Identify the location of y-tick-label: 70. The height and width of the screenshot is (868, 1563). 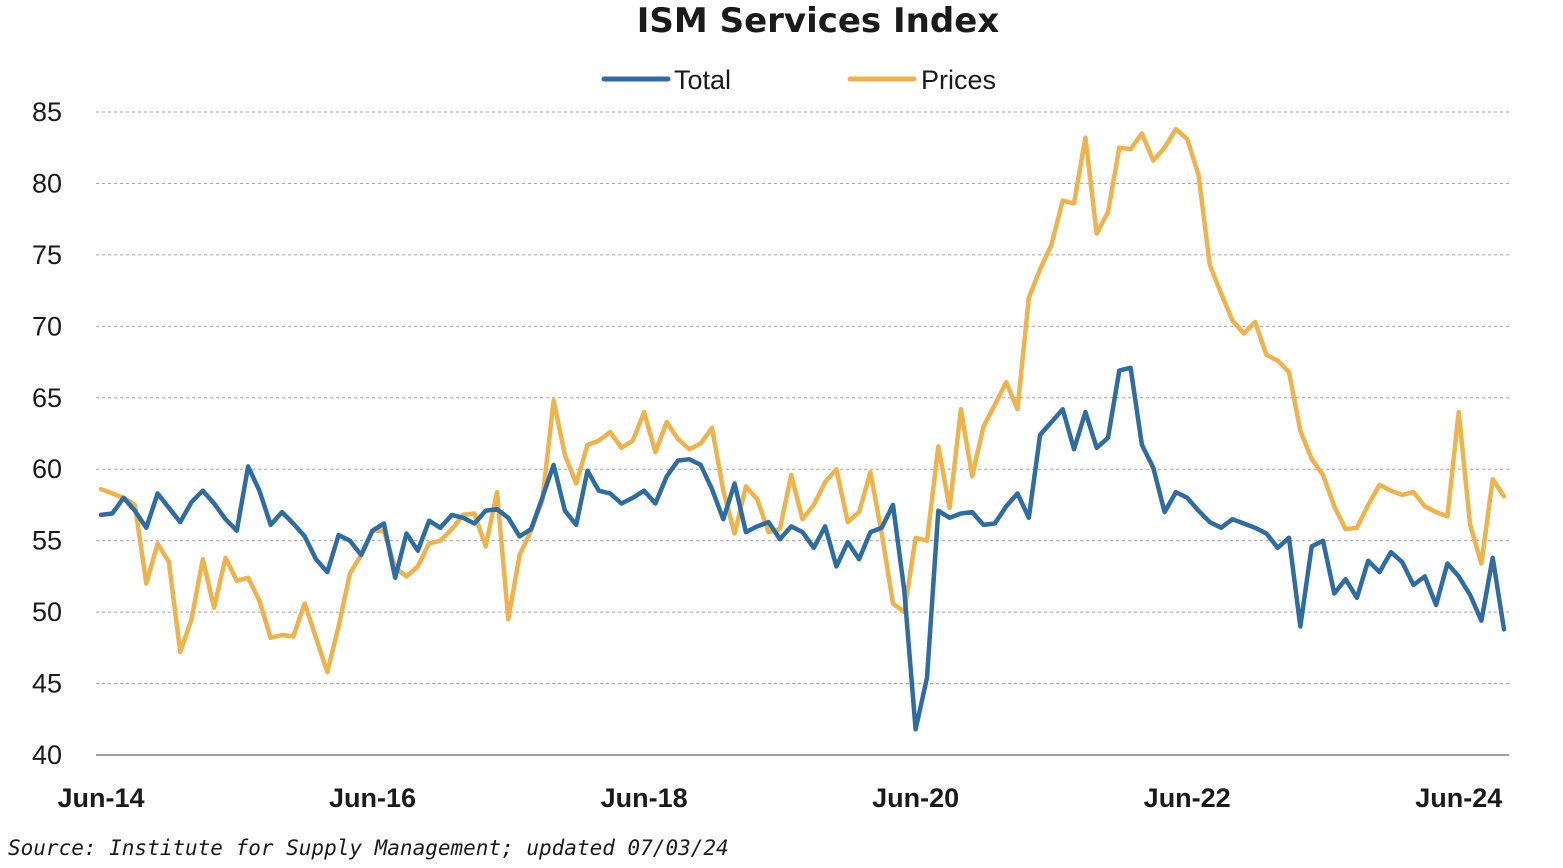
(47, 326).